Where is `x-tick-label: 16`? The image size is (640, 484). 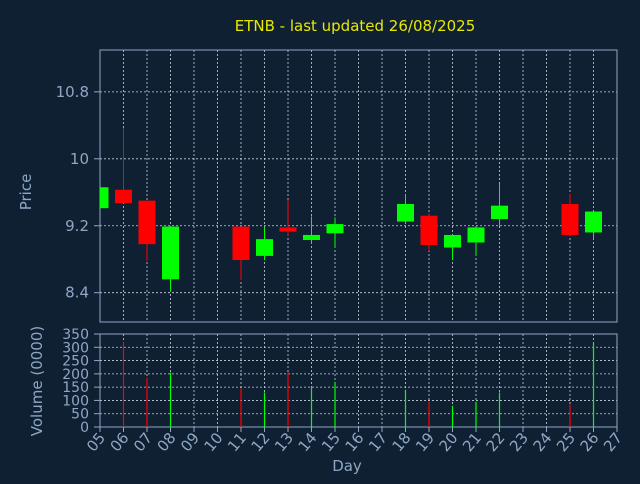
x-tick-label: 16 is located at coordinates (355, 442).